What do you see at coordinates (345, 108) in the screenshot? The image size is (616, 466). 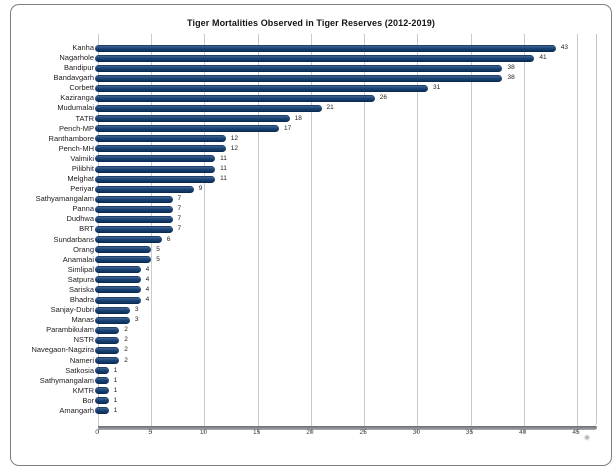 I see `bar-row: 21` at bounding box center [345, 108].